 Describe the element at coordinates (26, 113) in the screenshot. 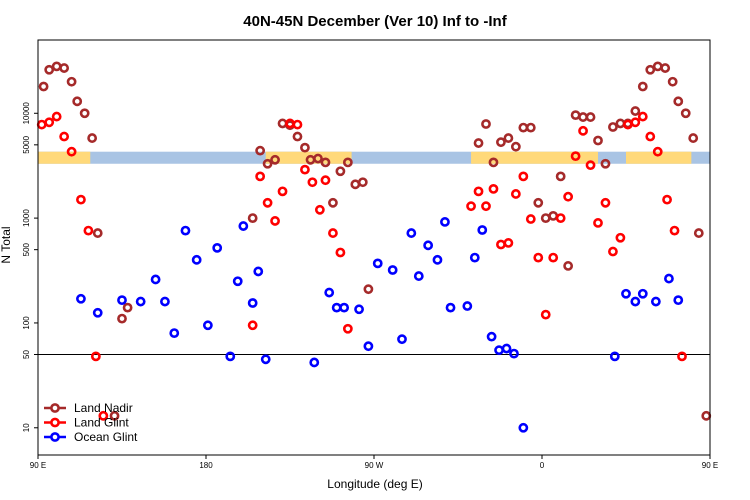

I see `y-tick-label: 10000` at that location.